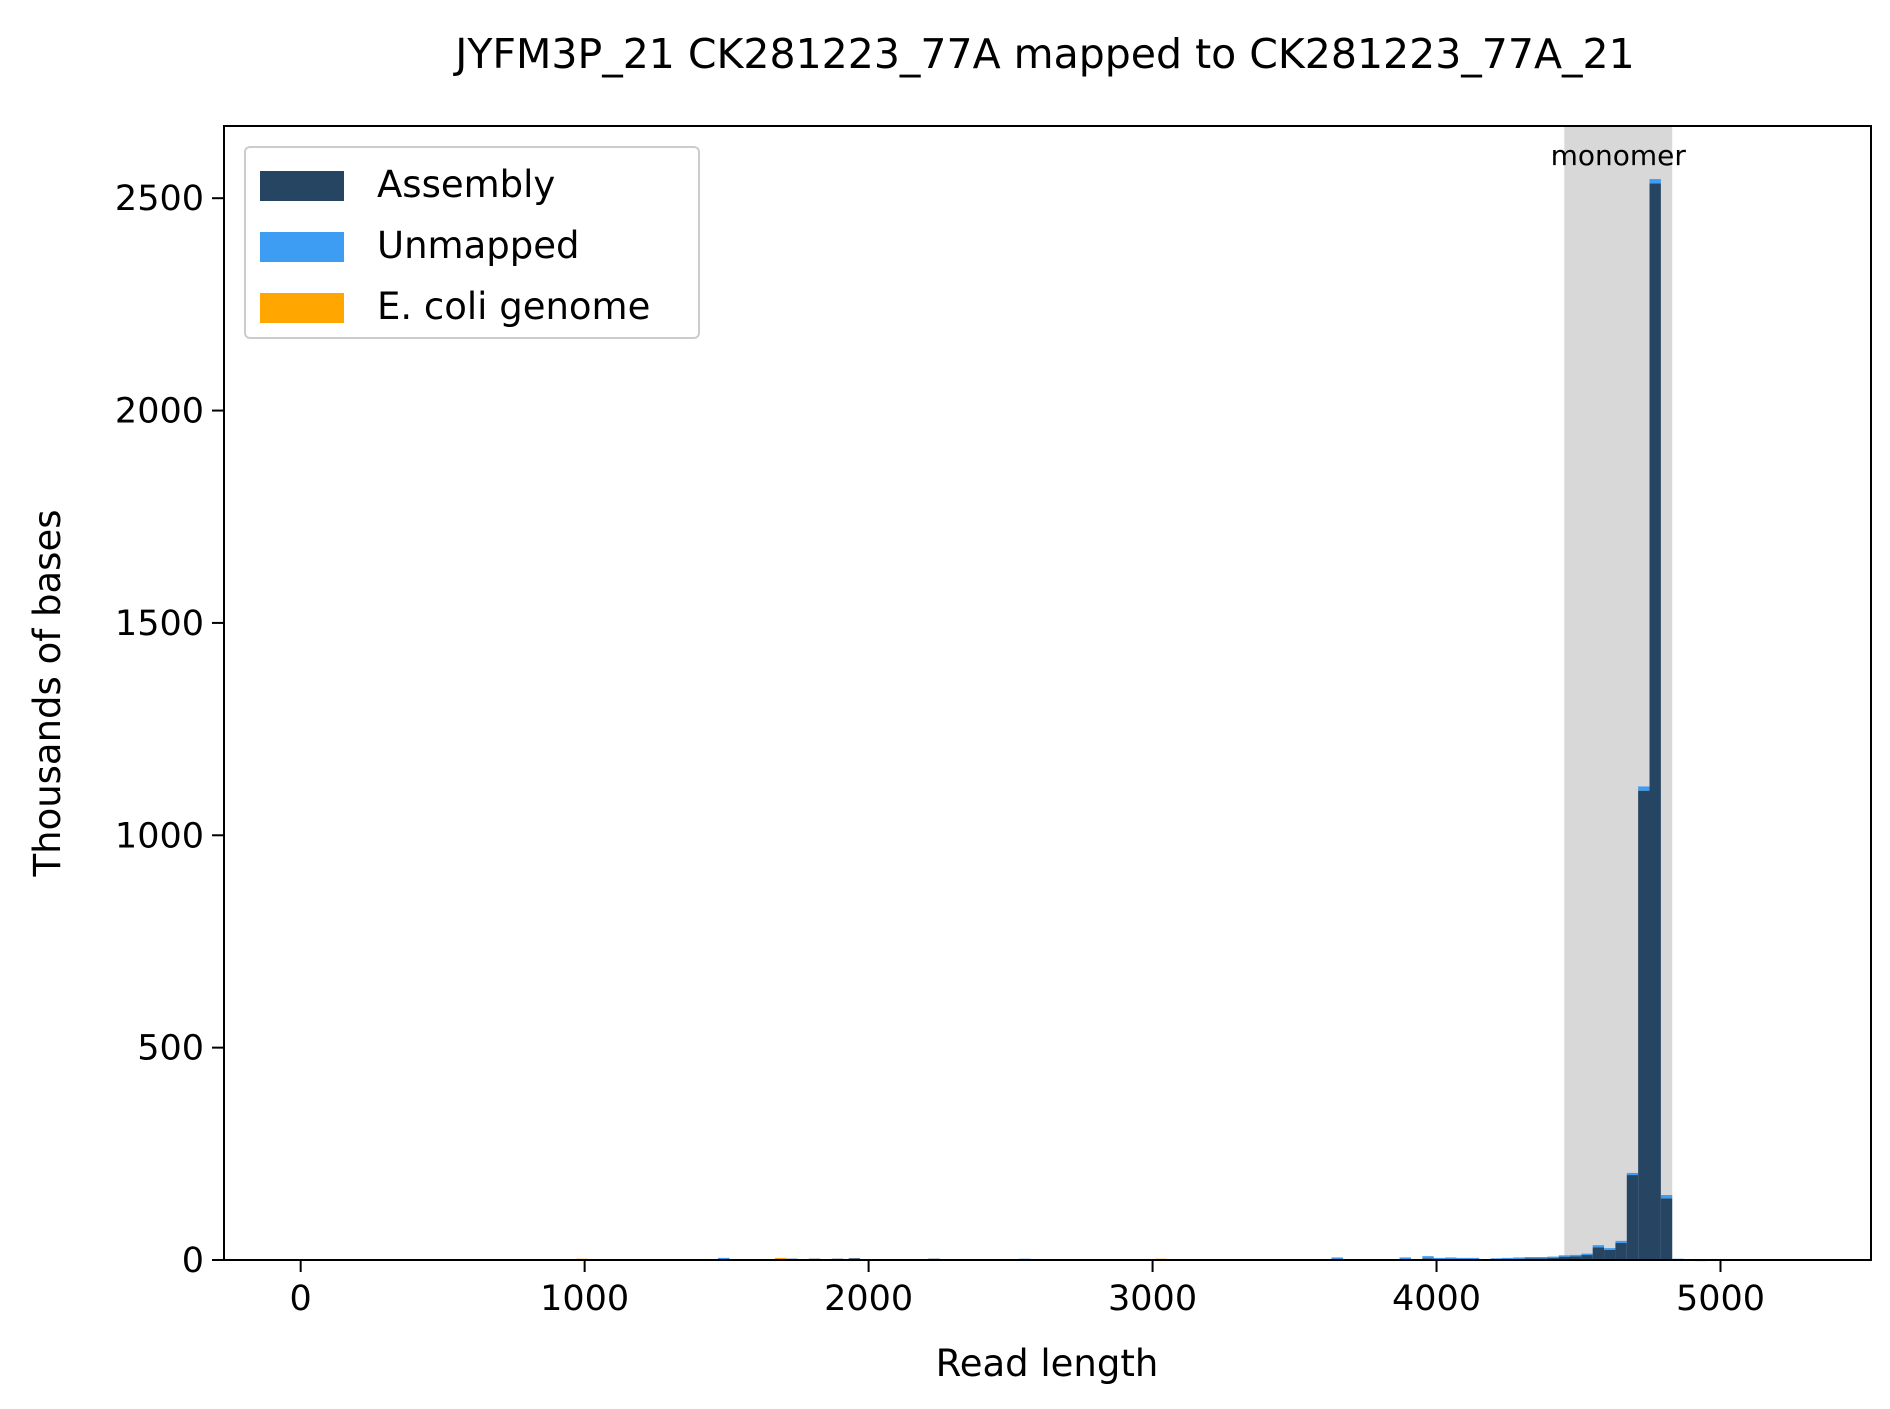 The height and width of the screenshot is (1409, 1890). Describe the element at coordinates (780, 1258) in the screenshot. I see `bar-ecoli-genome` at that location.